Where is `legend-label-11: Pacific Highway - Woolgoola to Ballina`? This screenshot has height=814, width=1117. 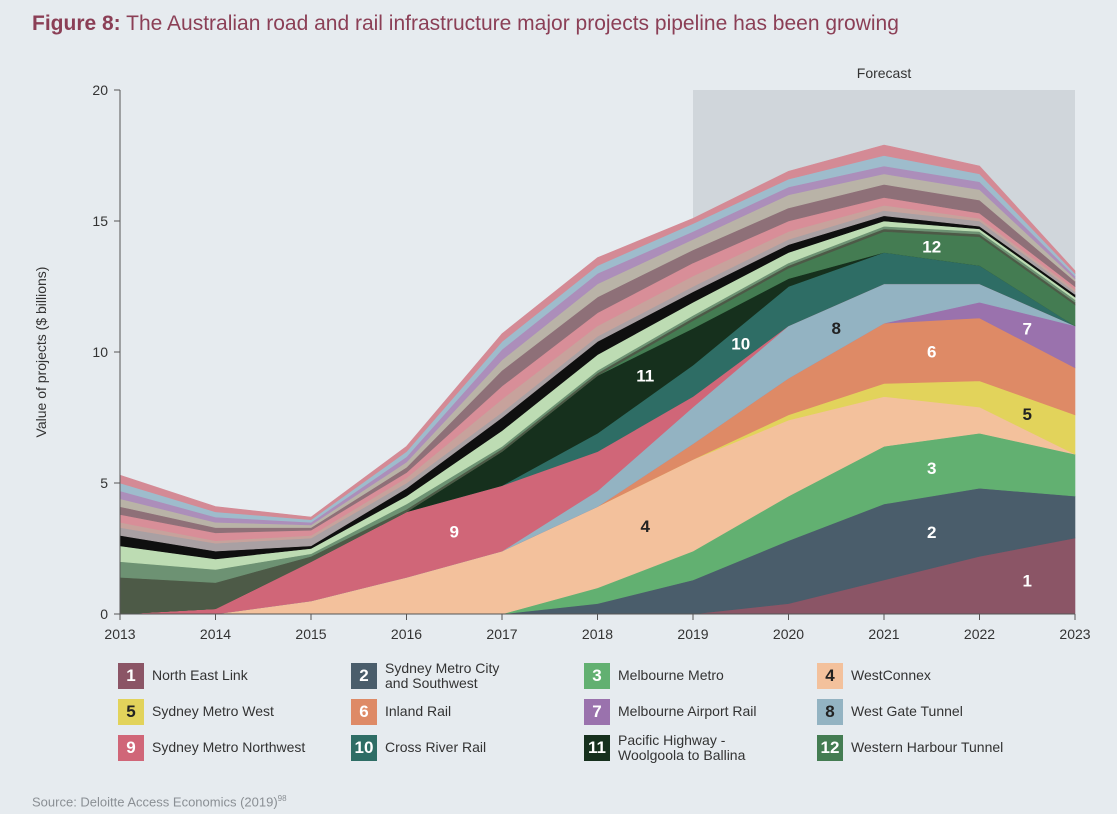 legend-label-11: Pacific Highway - Woolgoola to Ballina is located at coordinates (682, 747).